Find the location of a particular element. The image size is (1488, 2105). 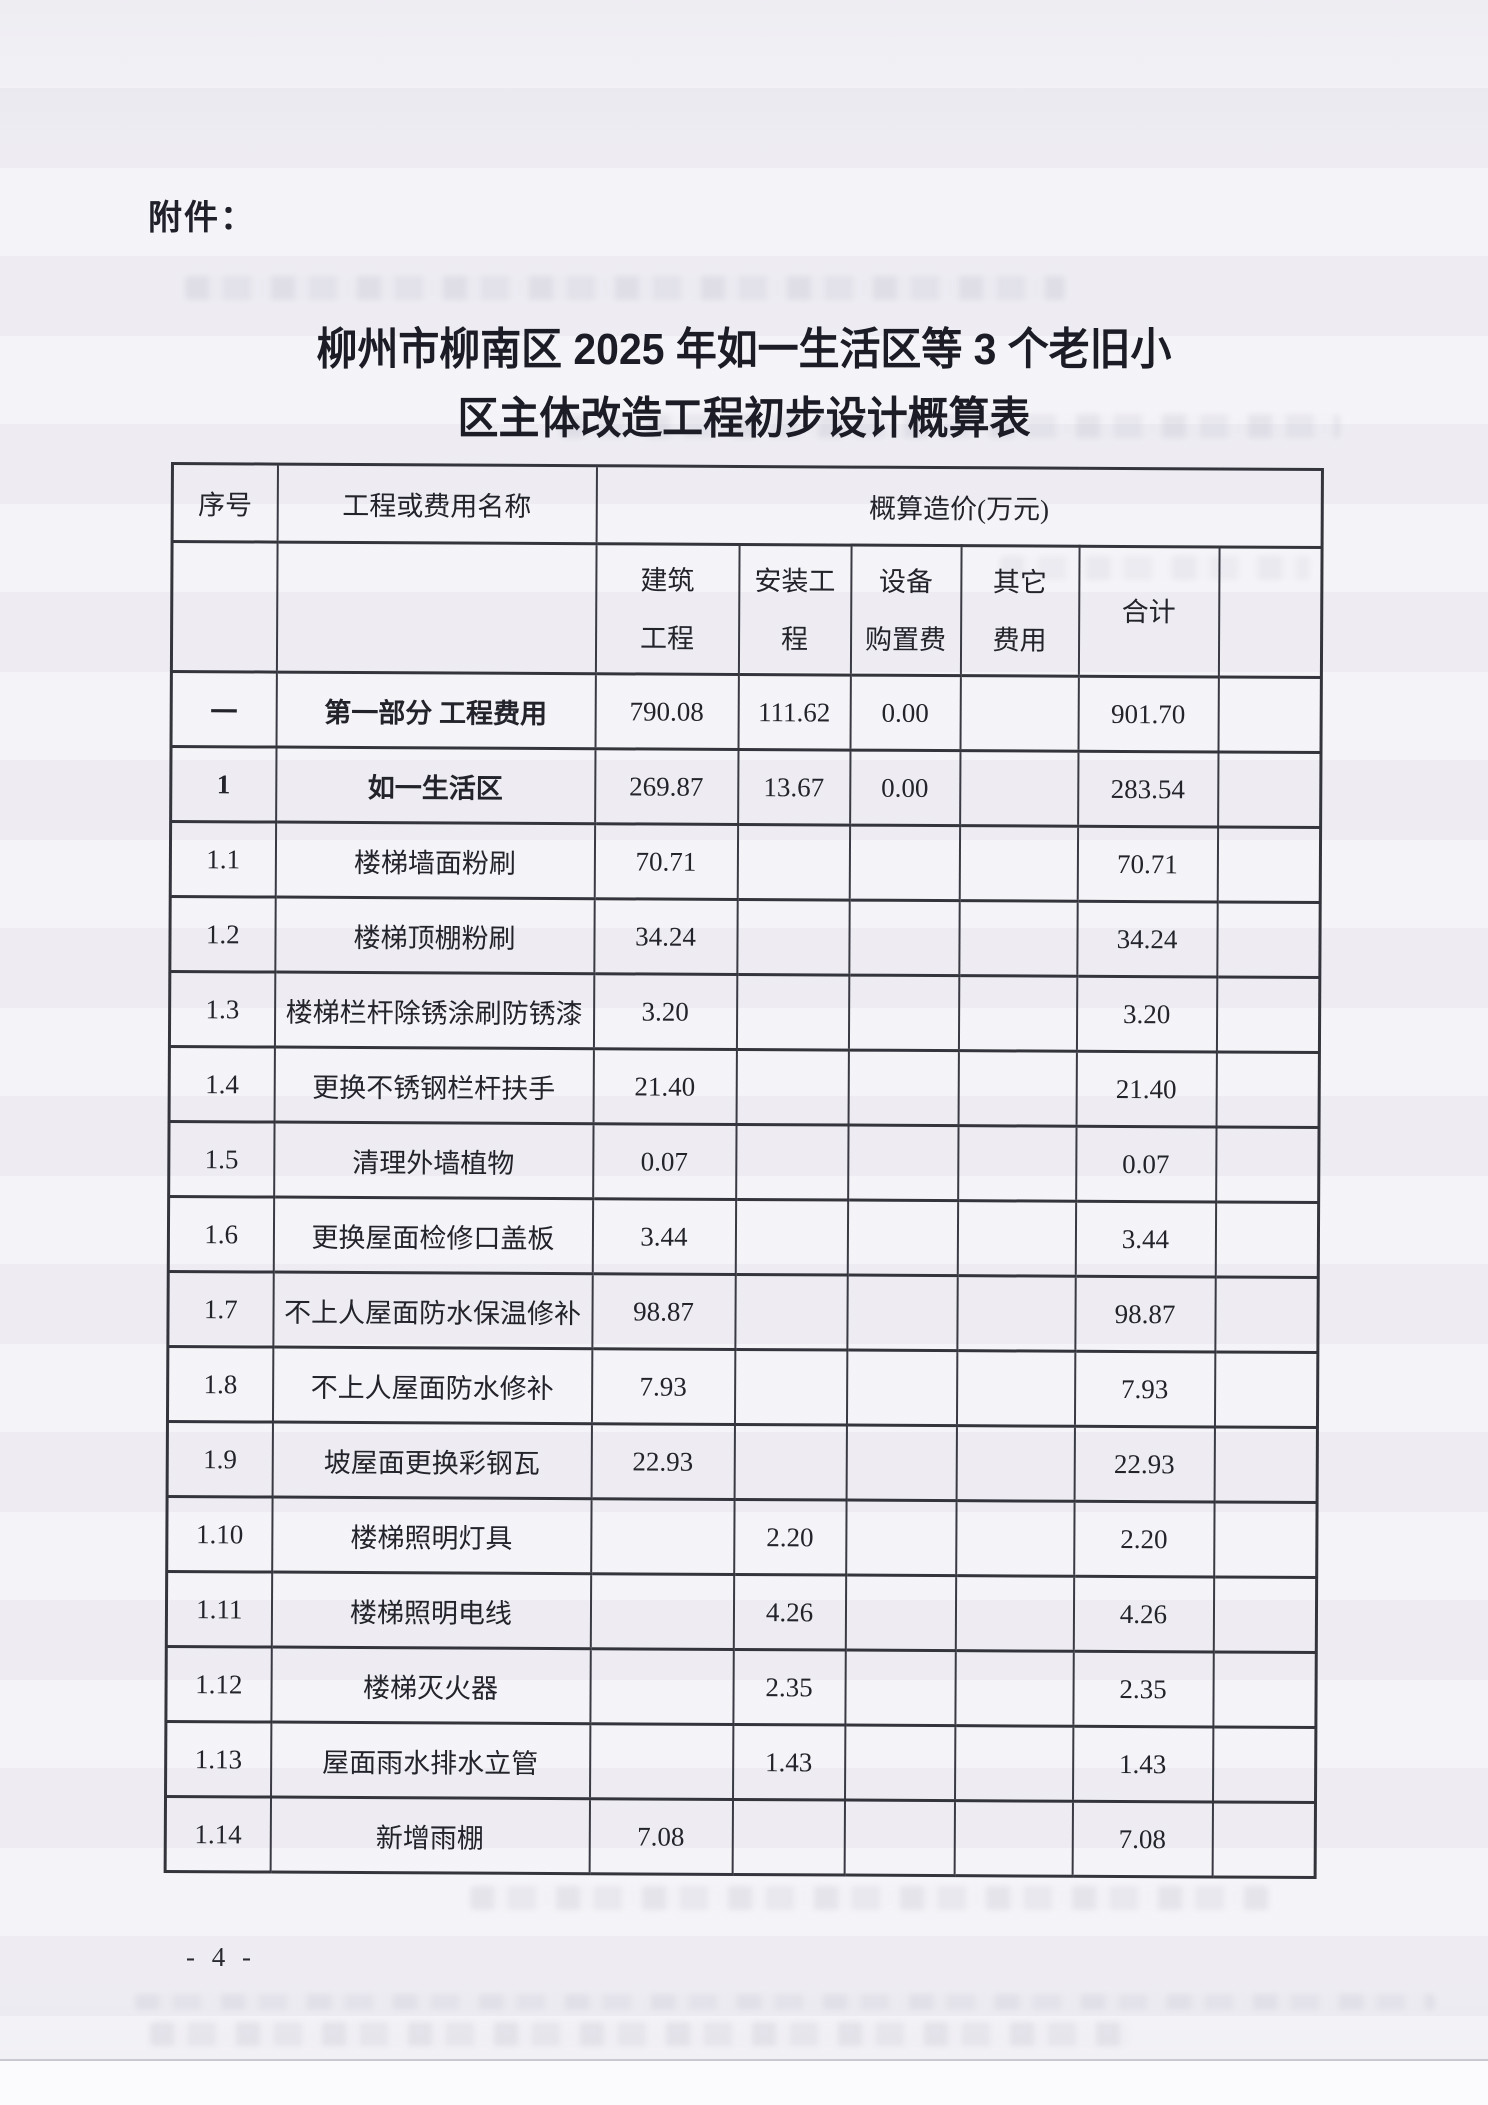

cell-name: 楼梯墙面粉刷 is located at coordinates (435, 860).